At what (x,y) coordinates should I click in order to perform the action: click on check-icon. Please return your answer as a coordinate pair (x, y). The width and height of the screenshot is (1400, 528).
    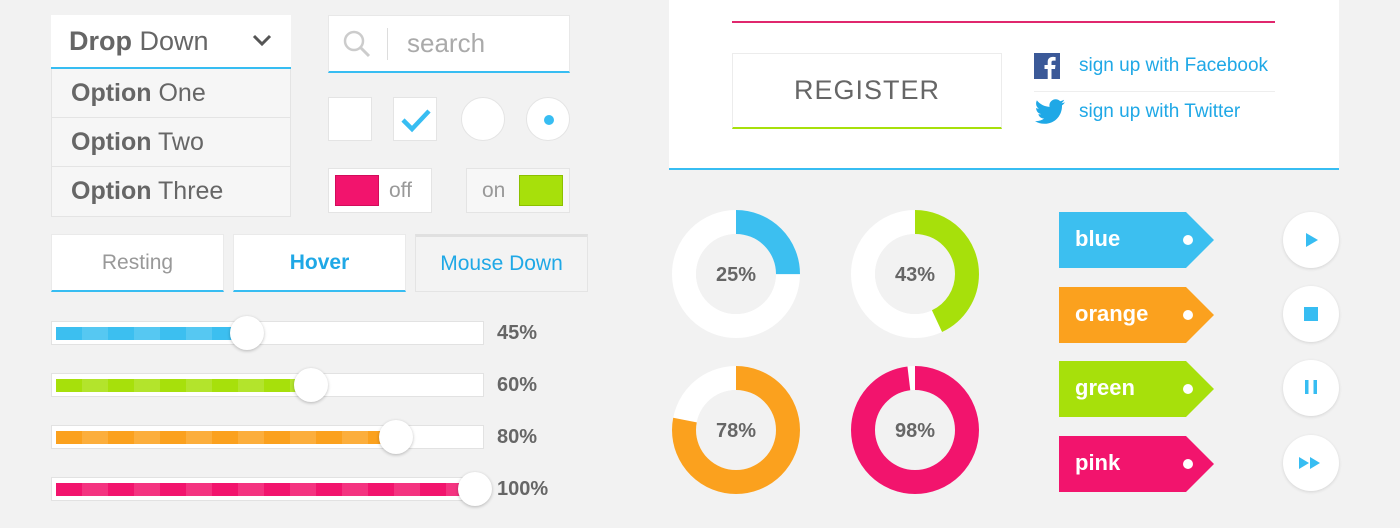
    Looking at the image, I should click on (416, 121).